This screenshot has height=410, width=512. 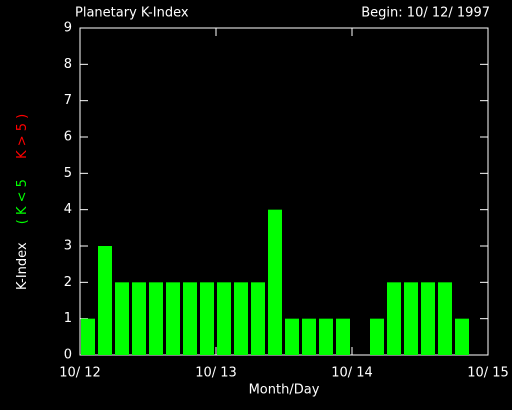 I want to click on y-tick-label: 4, so click(x=68, y=209).